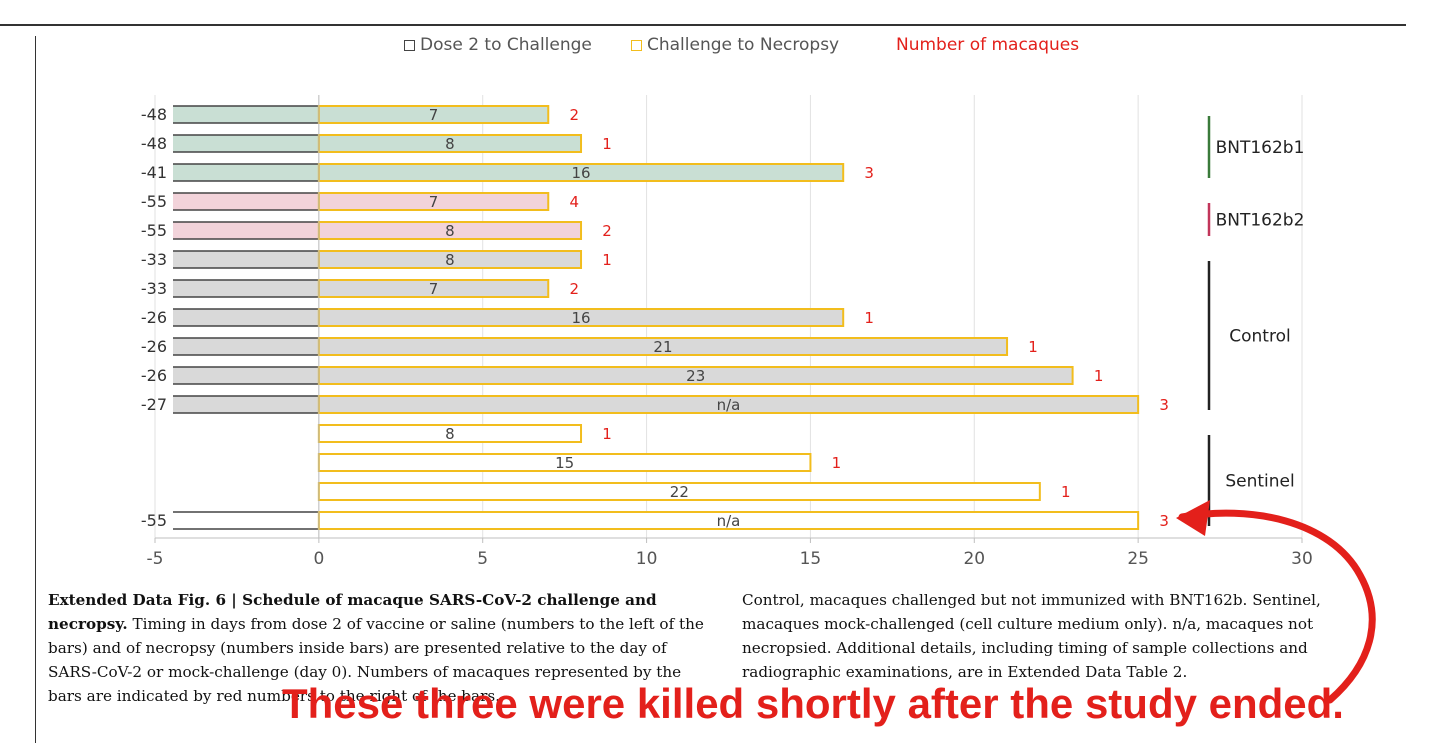  I want to click on x-tick-label: 10, so click(647, 559).